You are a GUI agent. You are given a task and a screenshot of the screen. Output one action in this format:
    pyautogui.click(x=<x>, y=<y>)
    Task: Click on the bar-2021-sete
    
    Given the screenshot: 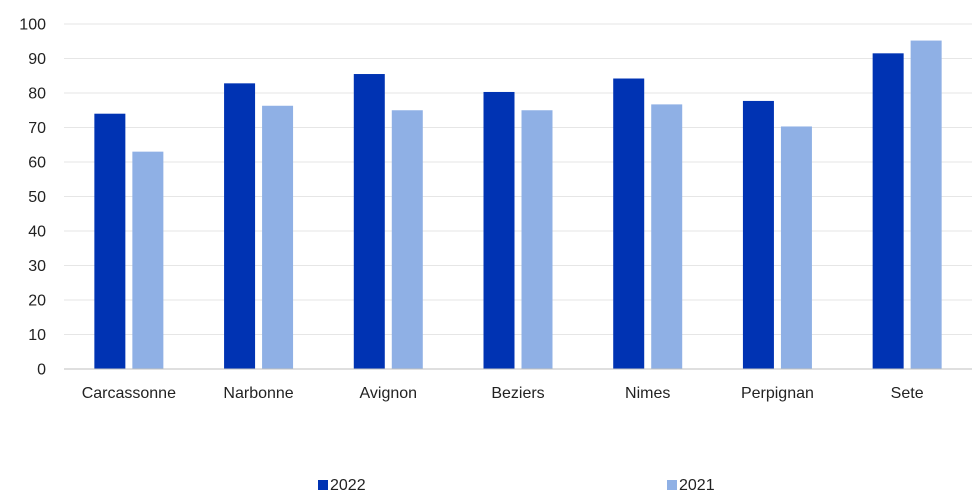 What is the action you would take?
    pyautogui.click(x=926, y=205)
    